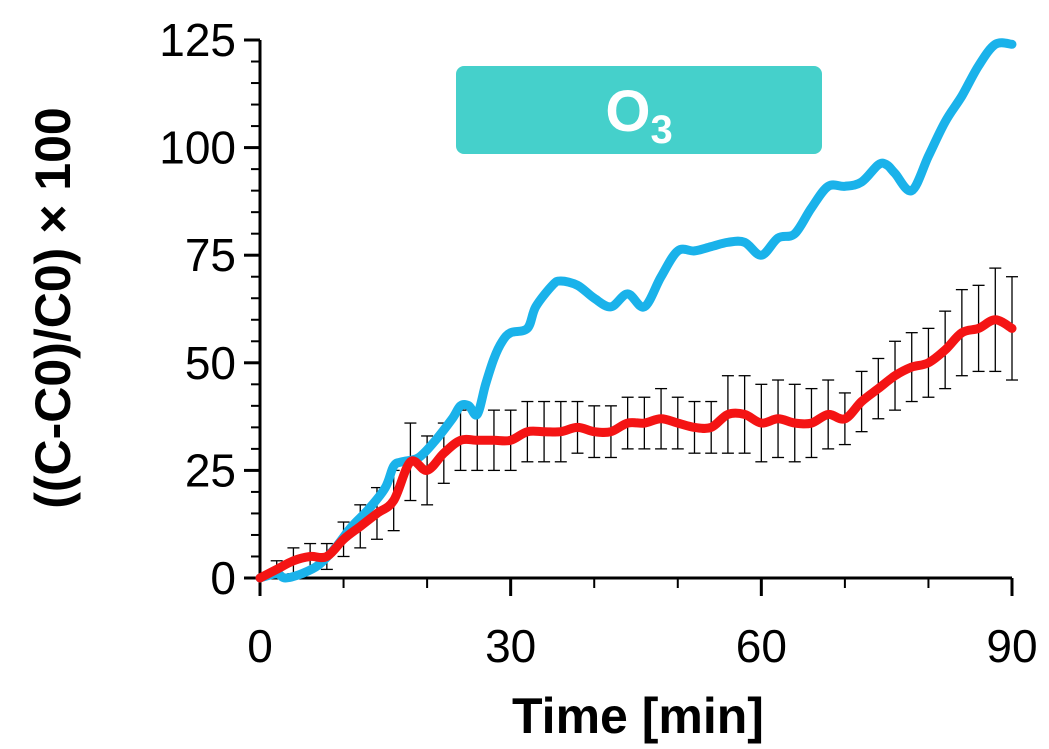  Describe the element at coordinates (53, 308) in the screenshot. I see `y-axis-title: ((C-C0)/C0) × 100` at that location.